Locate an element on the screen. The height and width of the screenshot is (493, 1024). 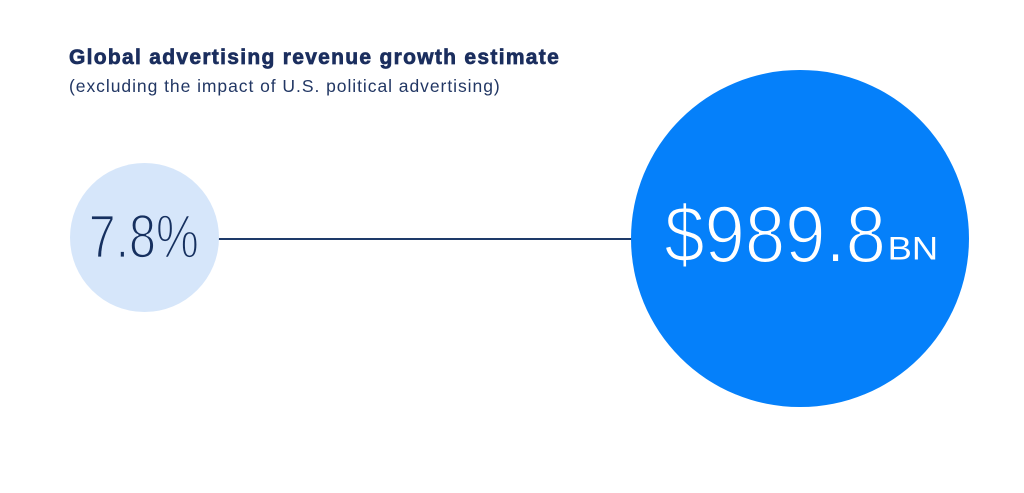
svg-text: 7.8% is located at coordinates (144, 236).